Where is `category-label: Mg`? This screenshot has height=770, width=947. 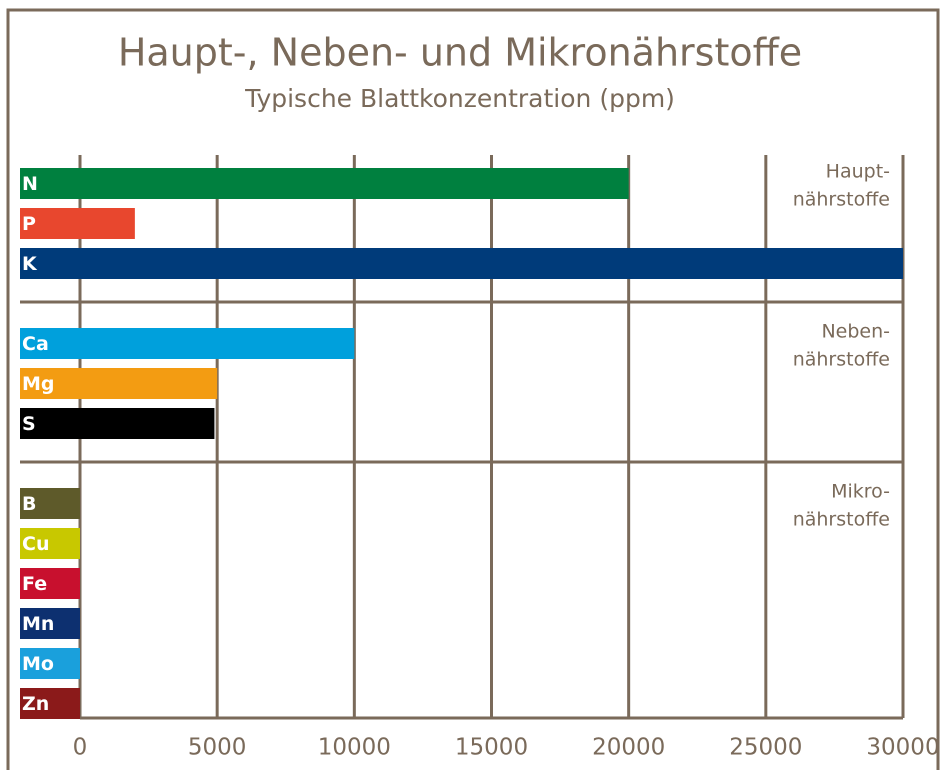 category-label: Mg is located at coordinates (38, 384).